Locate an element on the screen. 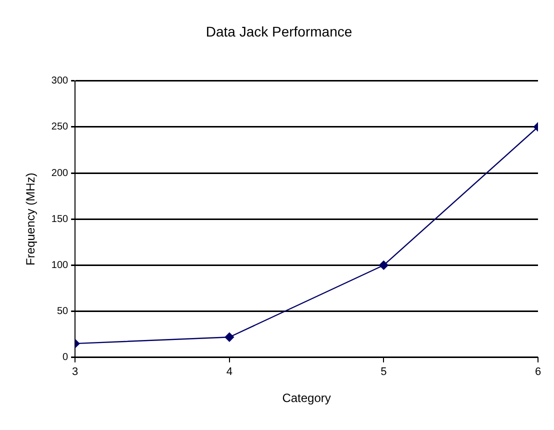  y-tick-label: 250 is located at coordinates (60, 127).